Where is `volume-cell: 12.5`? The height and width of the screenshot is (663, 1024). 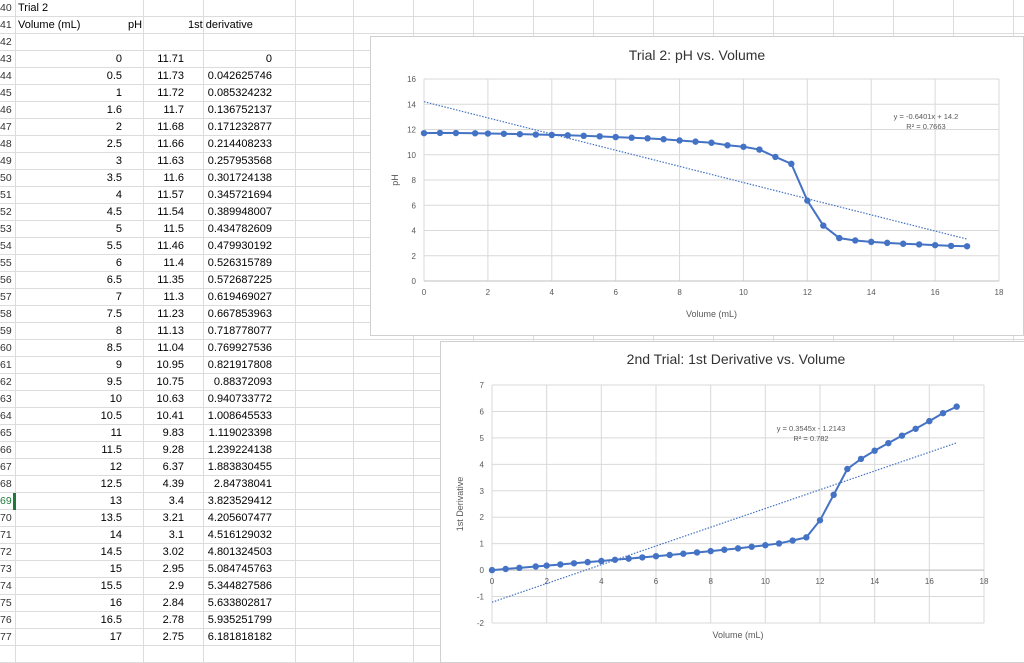 volume-cell: 12.5 is located at coordinates (111, 484).